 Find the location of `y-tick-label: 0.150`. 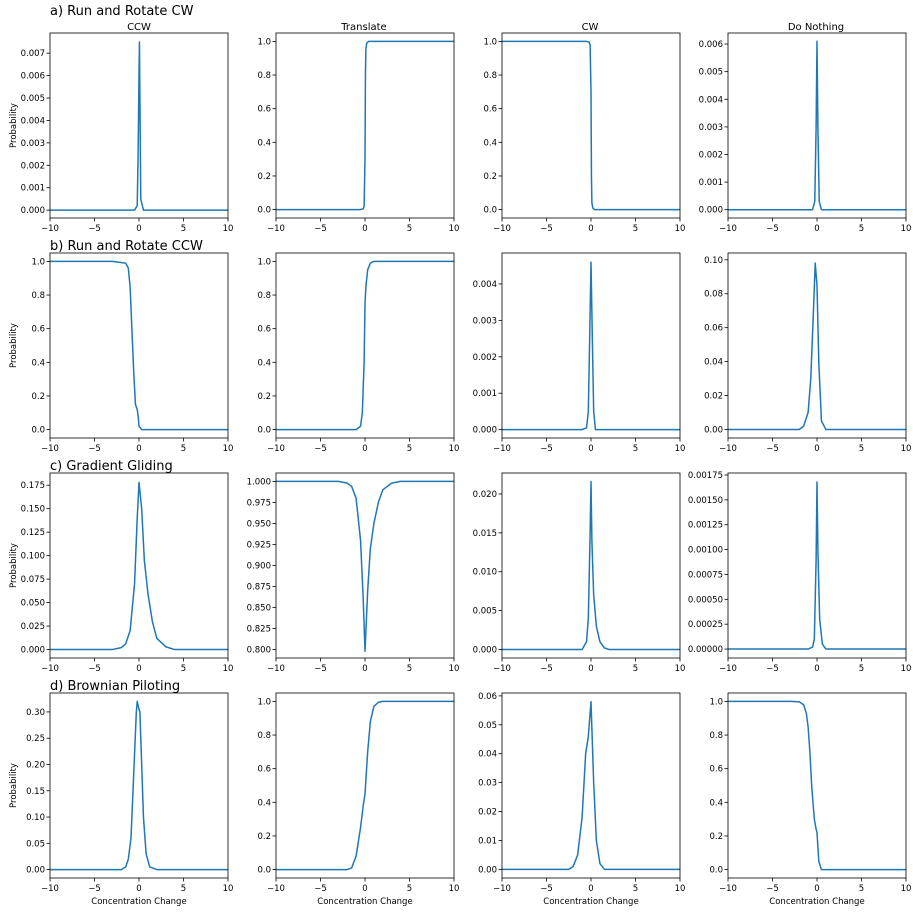

y-tick-label: 0.150 is located at coordinates (33, 510).